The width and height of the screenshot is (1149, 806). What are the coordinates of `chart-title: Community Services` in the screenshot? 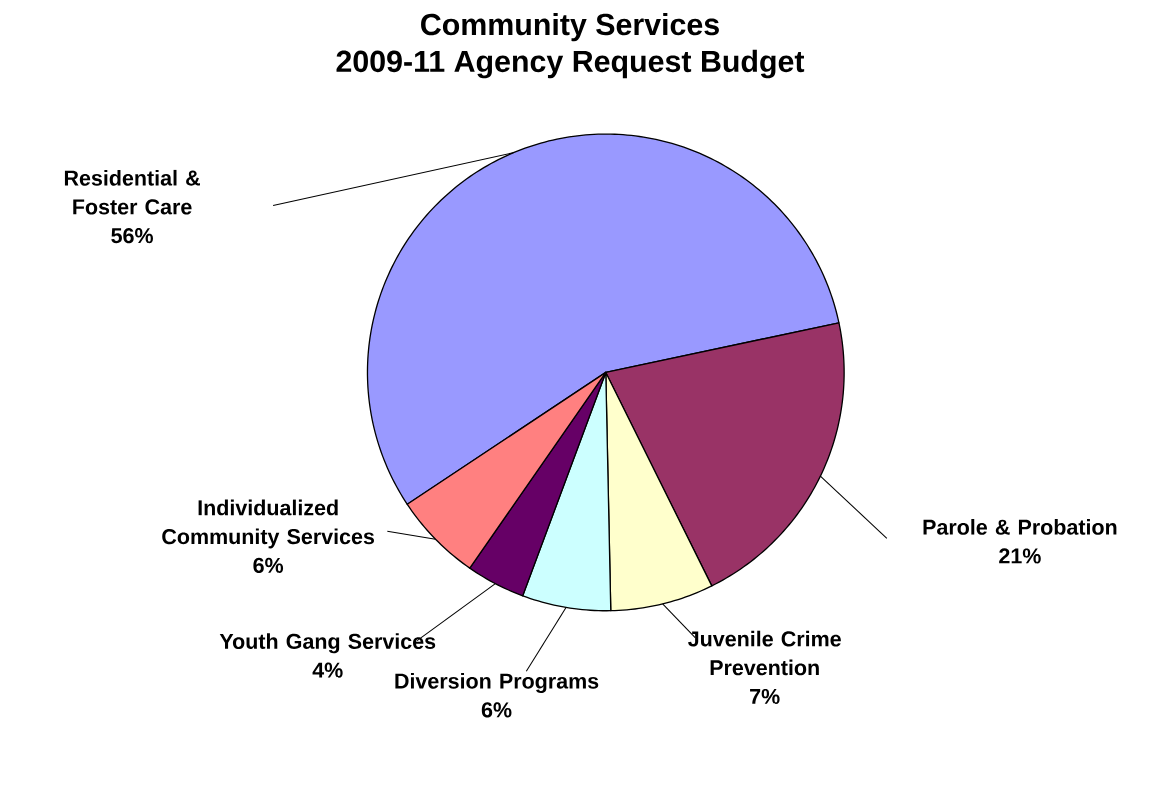 It's located at (570, 27).